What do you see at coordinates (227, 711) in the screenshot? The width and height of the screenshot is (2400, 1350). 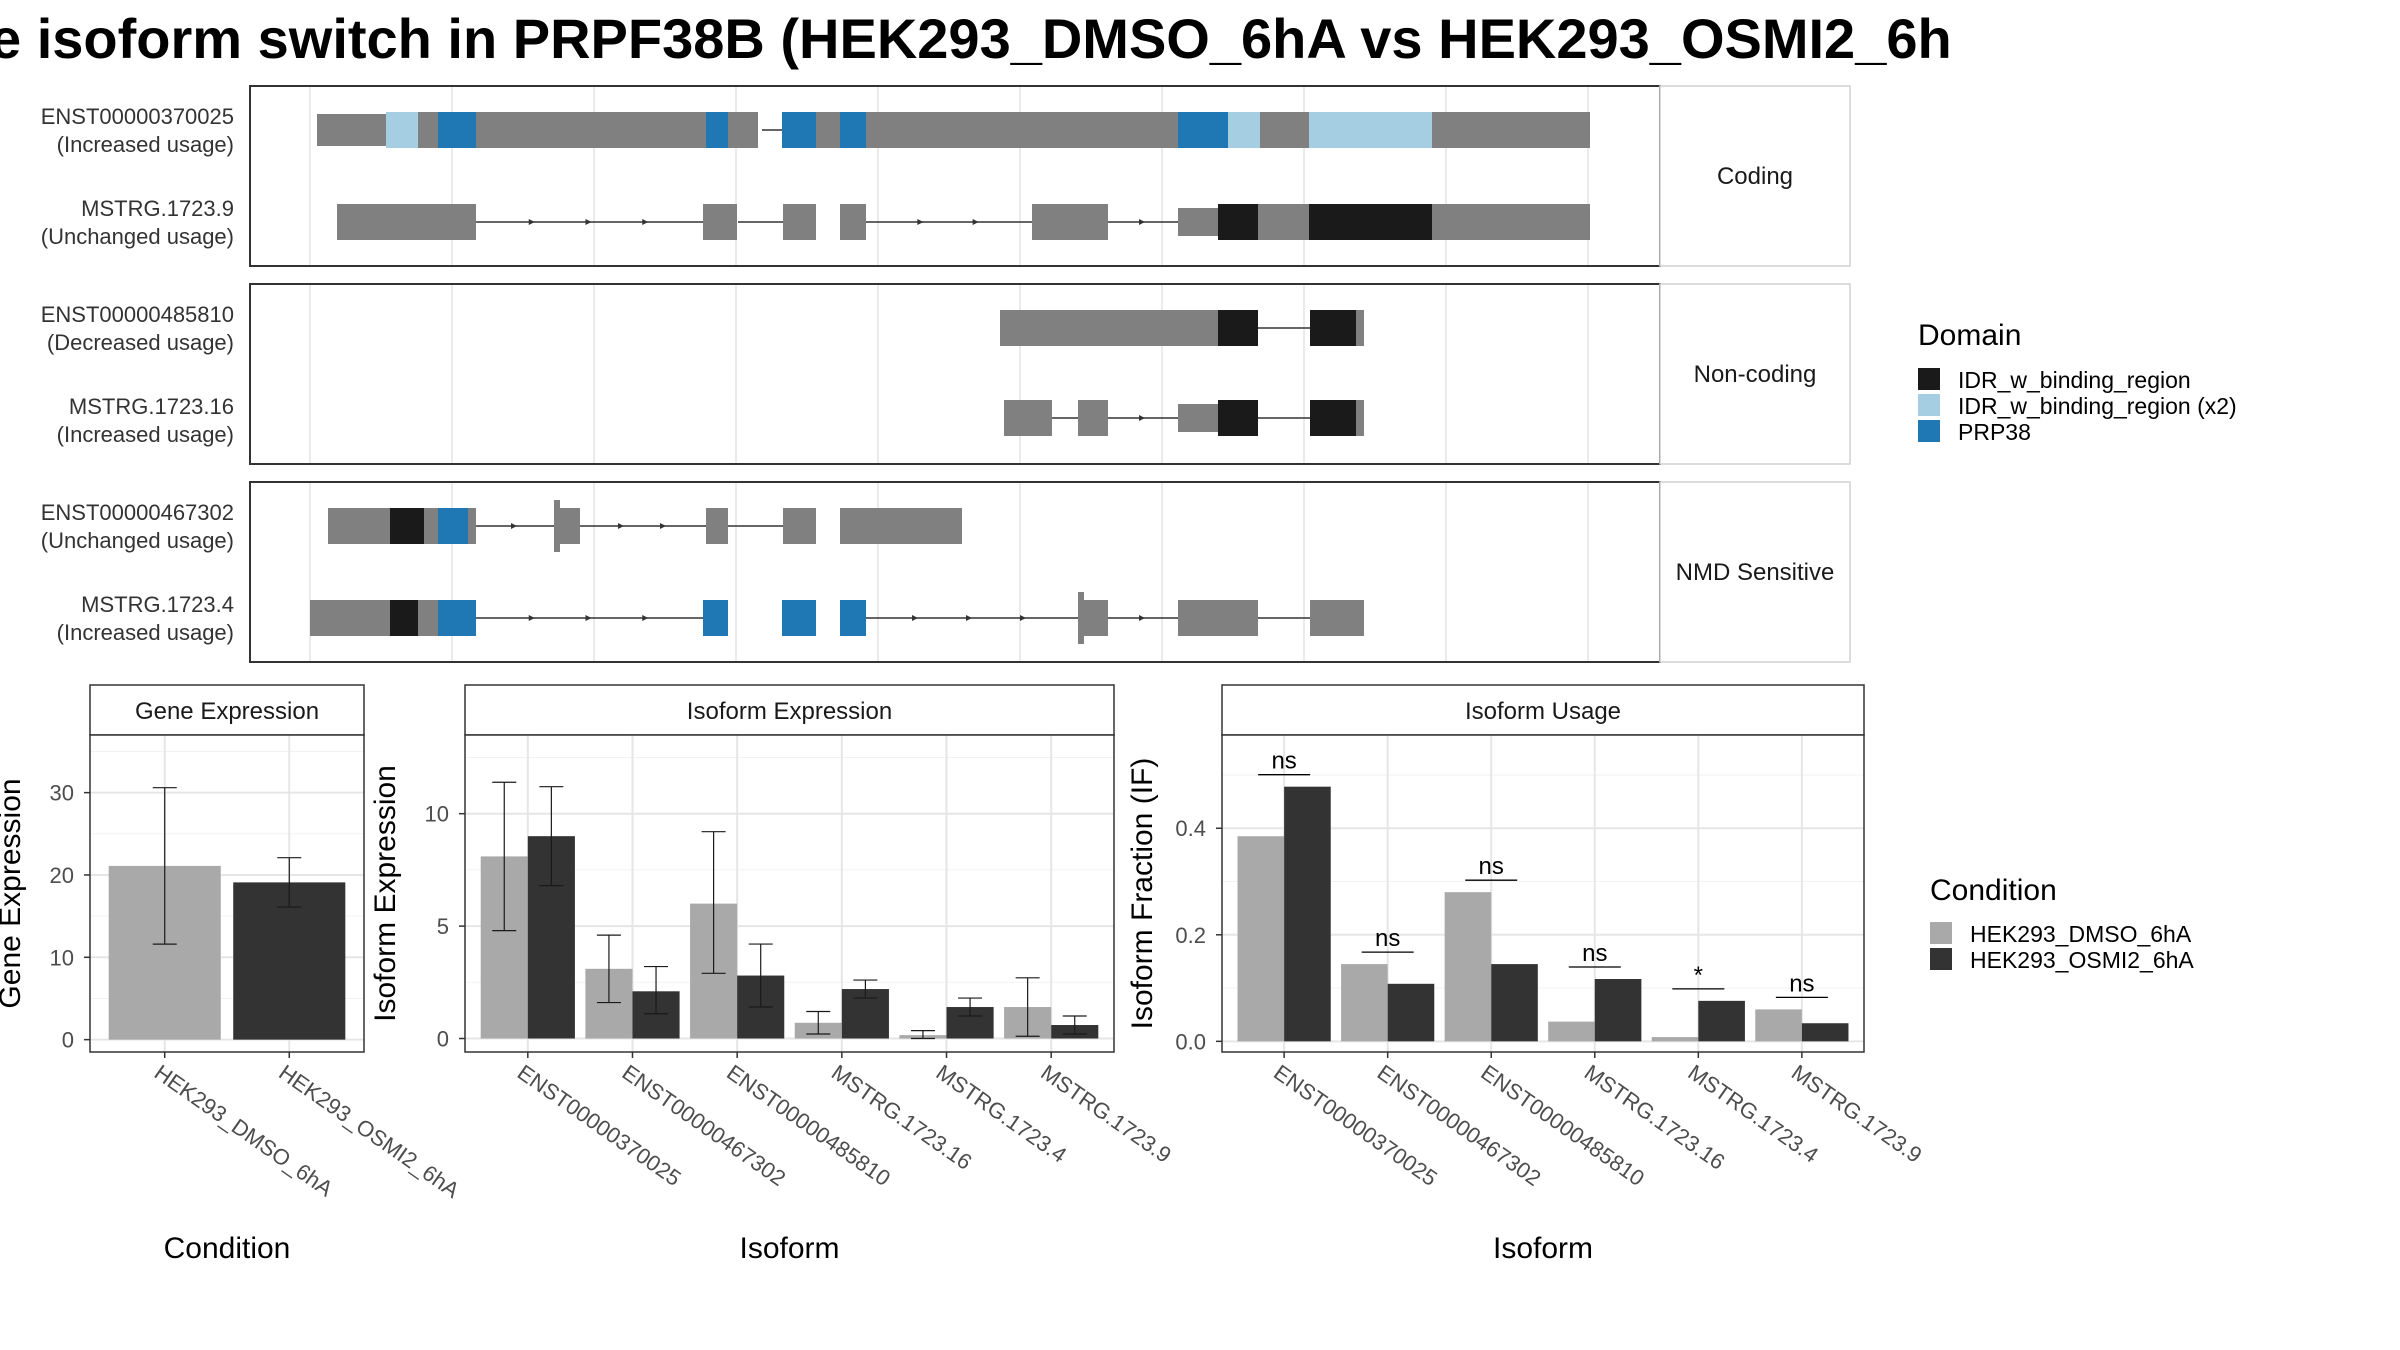 I see `chart-title: Gene Expression` at bounding box center [227, 711].